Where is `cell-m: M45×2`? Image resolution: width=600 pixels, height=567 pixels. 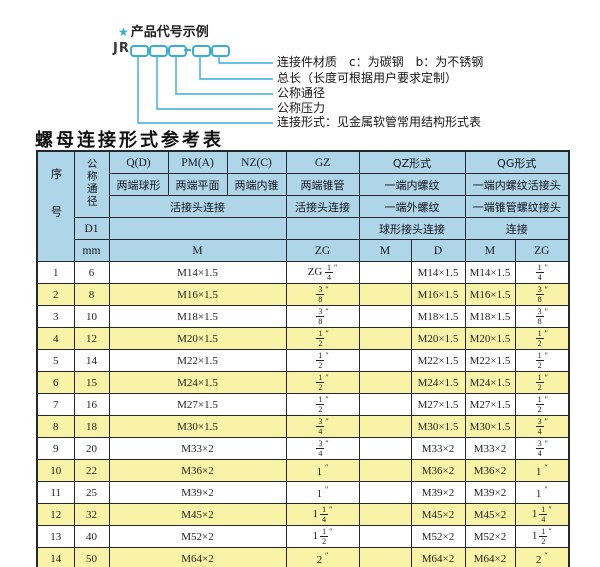
cell-m: M45×2 is located at coordinates (197, 514).